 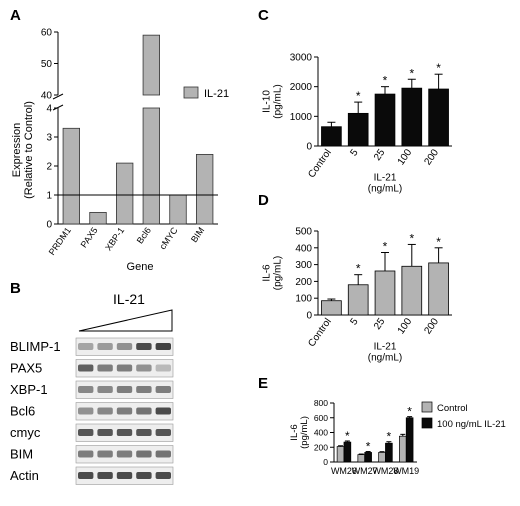 What do you see at coordinates (168, 238) in the screenshot?
I see `a-category-label: cMYC` at bounding box center [168, 238].